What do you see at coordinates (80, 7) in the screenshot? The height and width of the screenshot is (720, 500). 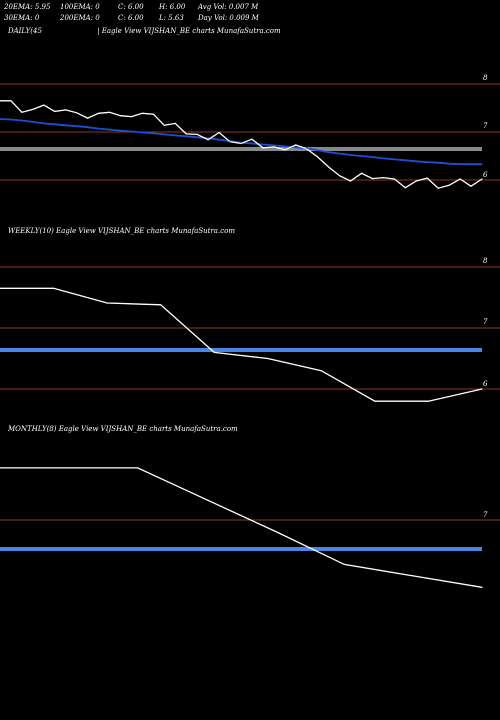 I see `stat-100ema: 100EMA: 0` at bounding box center [80, 7].